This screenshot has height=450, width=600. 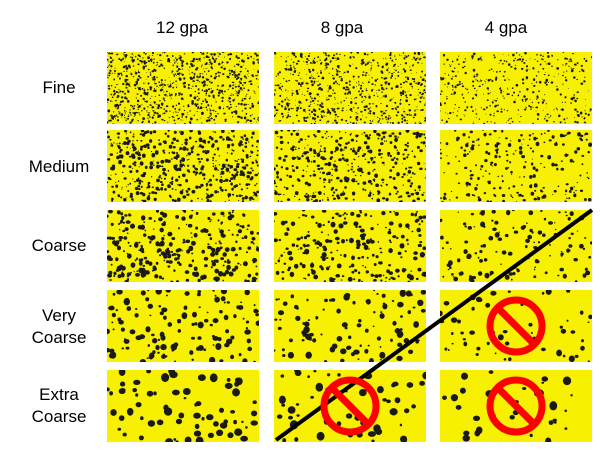 I want to click on row-header-extra-coarse: Extra Coarse, so click(x=59, y=406).